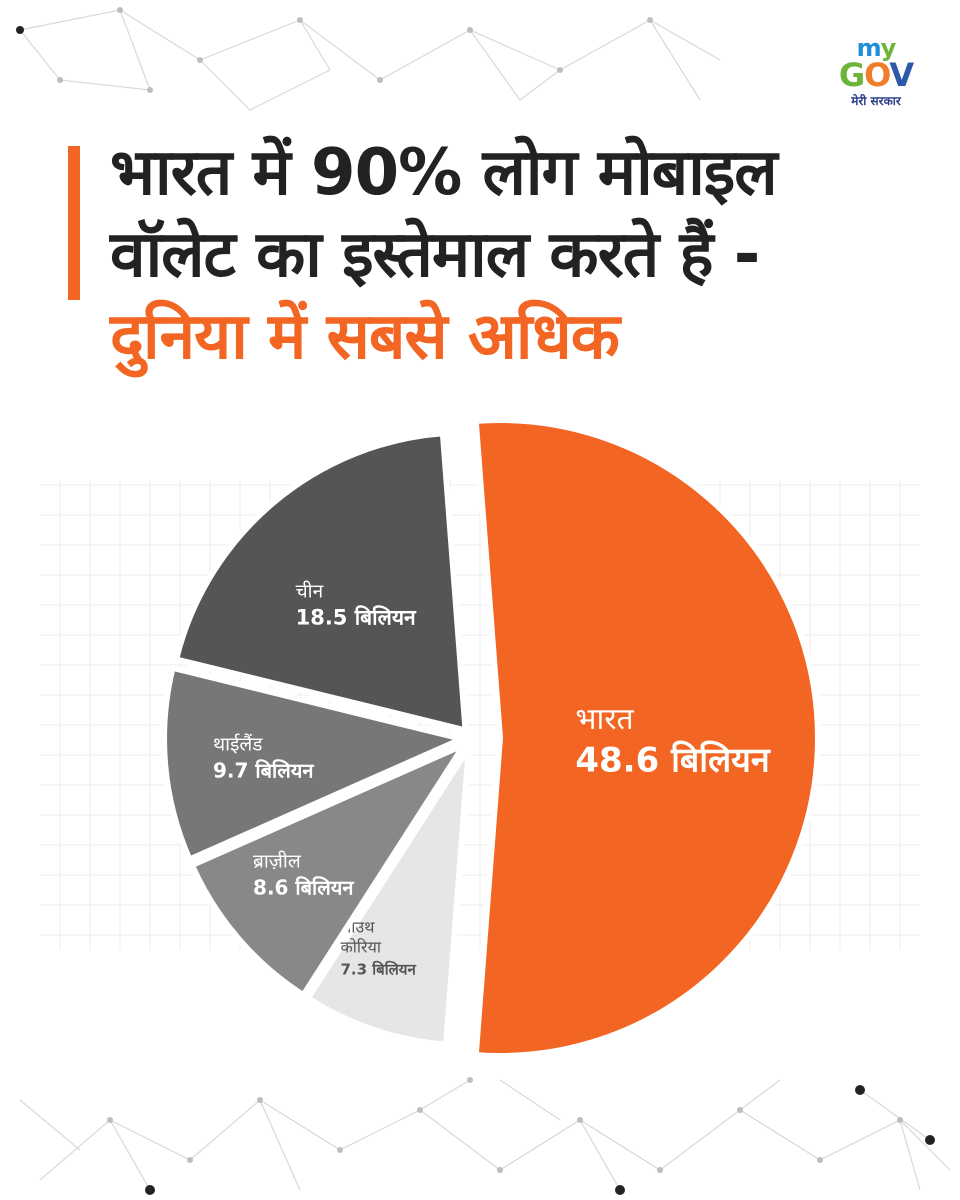  I want to click on pie-label-name-south_korea: कोरिया, so click(360, 946).